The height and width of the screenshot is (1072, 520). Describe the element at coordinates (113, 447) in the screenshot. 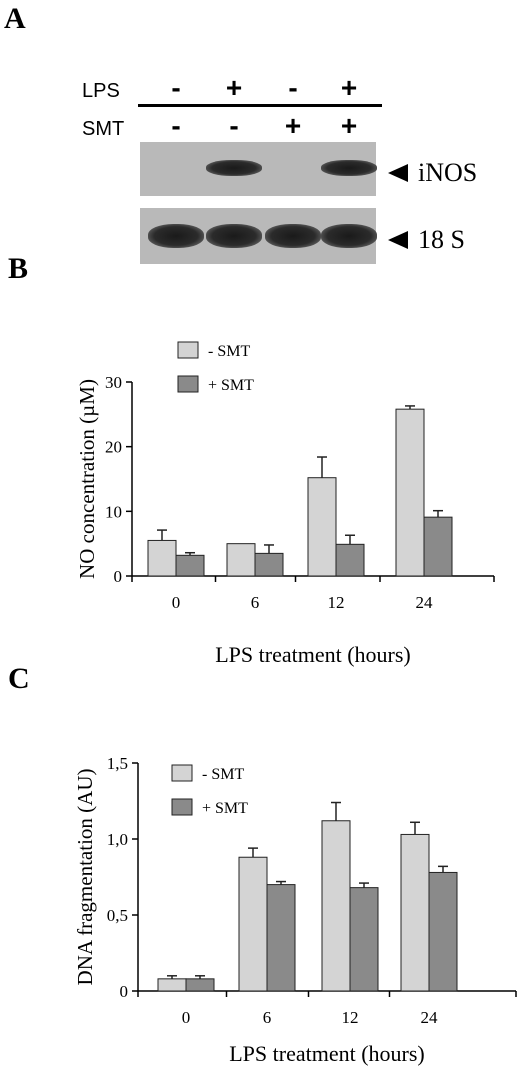

I see `y-tick-label: 20` at that location.